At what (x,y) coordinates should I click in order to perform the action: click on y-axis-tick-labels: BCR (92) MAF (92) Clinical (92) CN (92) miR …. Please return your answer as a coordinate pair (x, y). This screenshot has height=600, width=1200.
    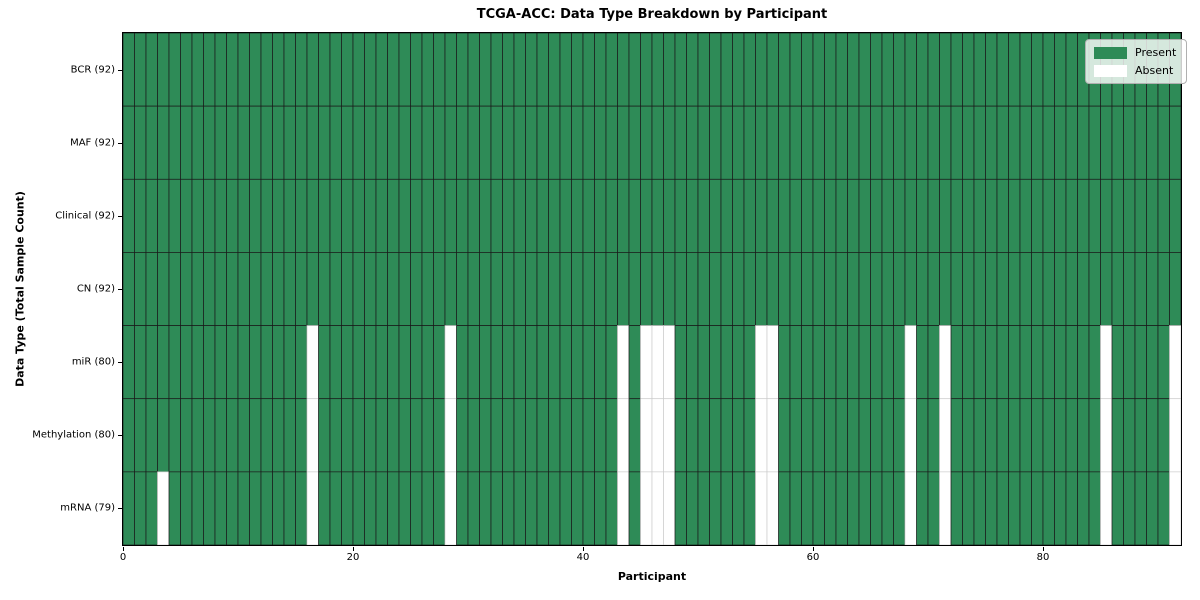
    Looking at the image, I should click on (57, 300).